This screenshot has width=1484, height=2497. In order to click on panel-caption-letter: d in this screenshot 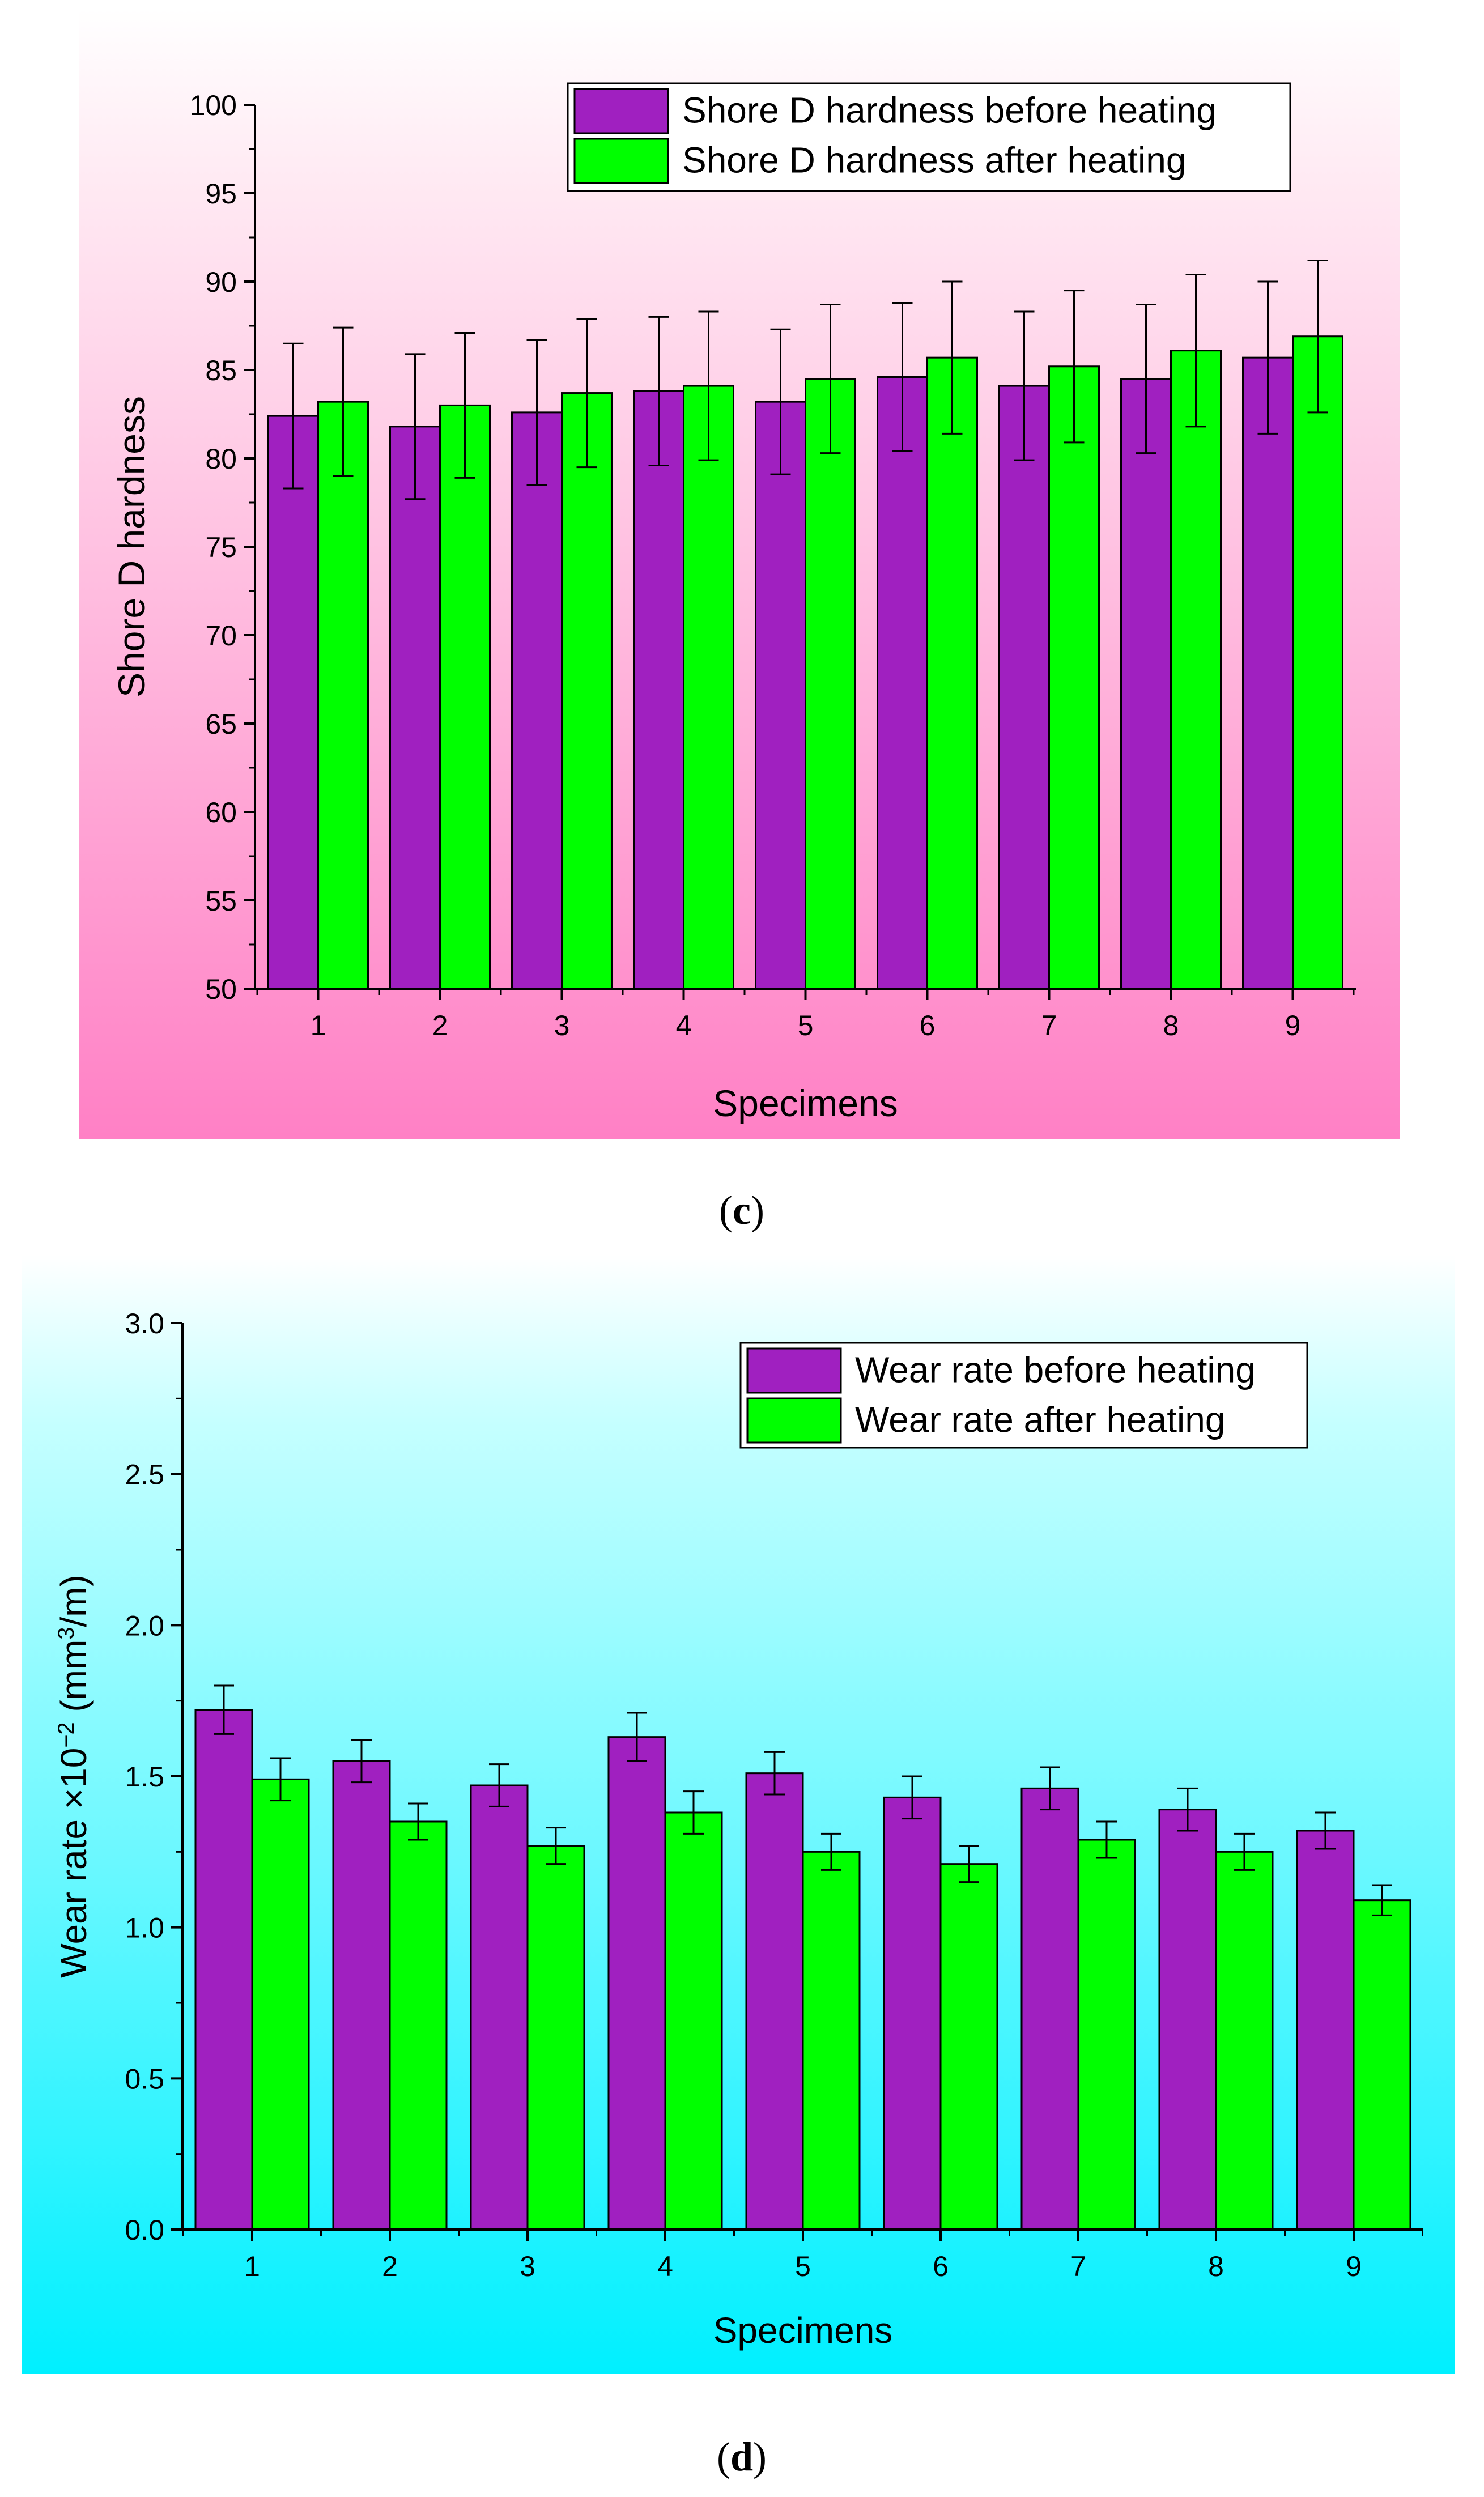, I will do `click(741, 2456)`.